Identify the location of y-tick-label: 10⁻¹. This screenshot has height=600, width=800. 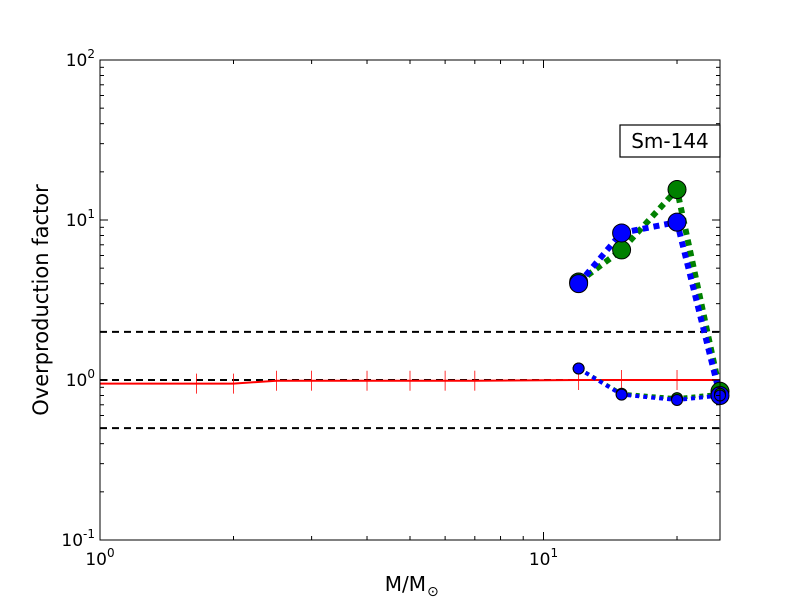
(78, 539).